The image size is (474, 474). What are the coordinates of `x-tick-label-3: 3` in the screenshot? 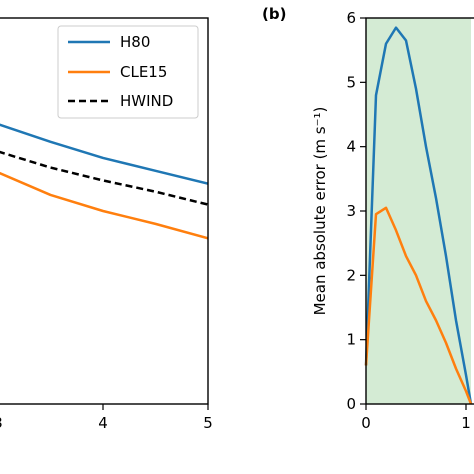 It's located at (1, 423).